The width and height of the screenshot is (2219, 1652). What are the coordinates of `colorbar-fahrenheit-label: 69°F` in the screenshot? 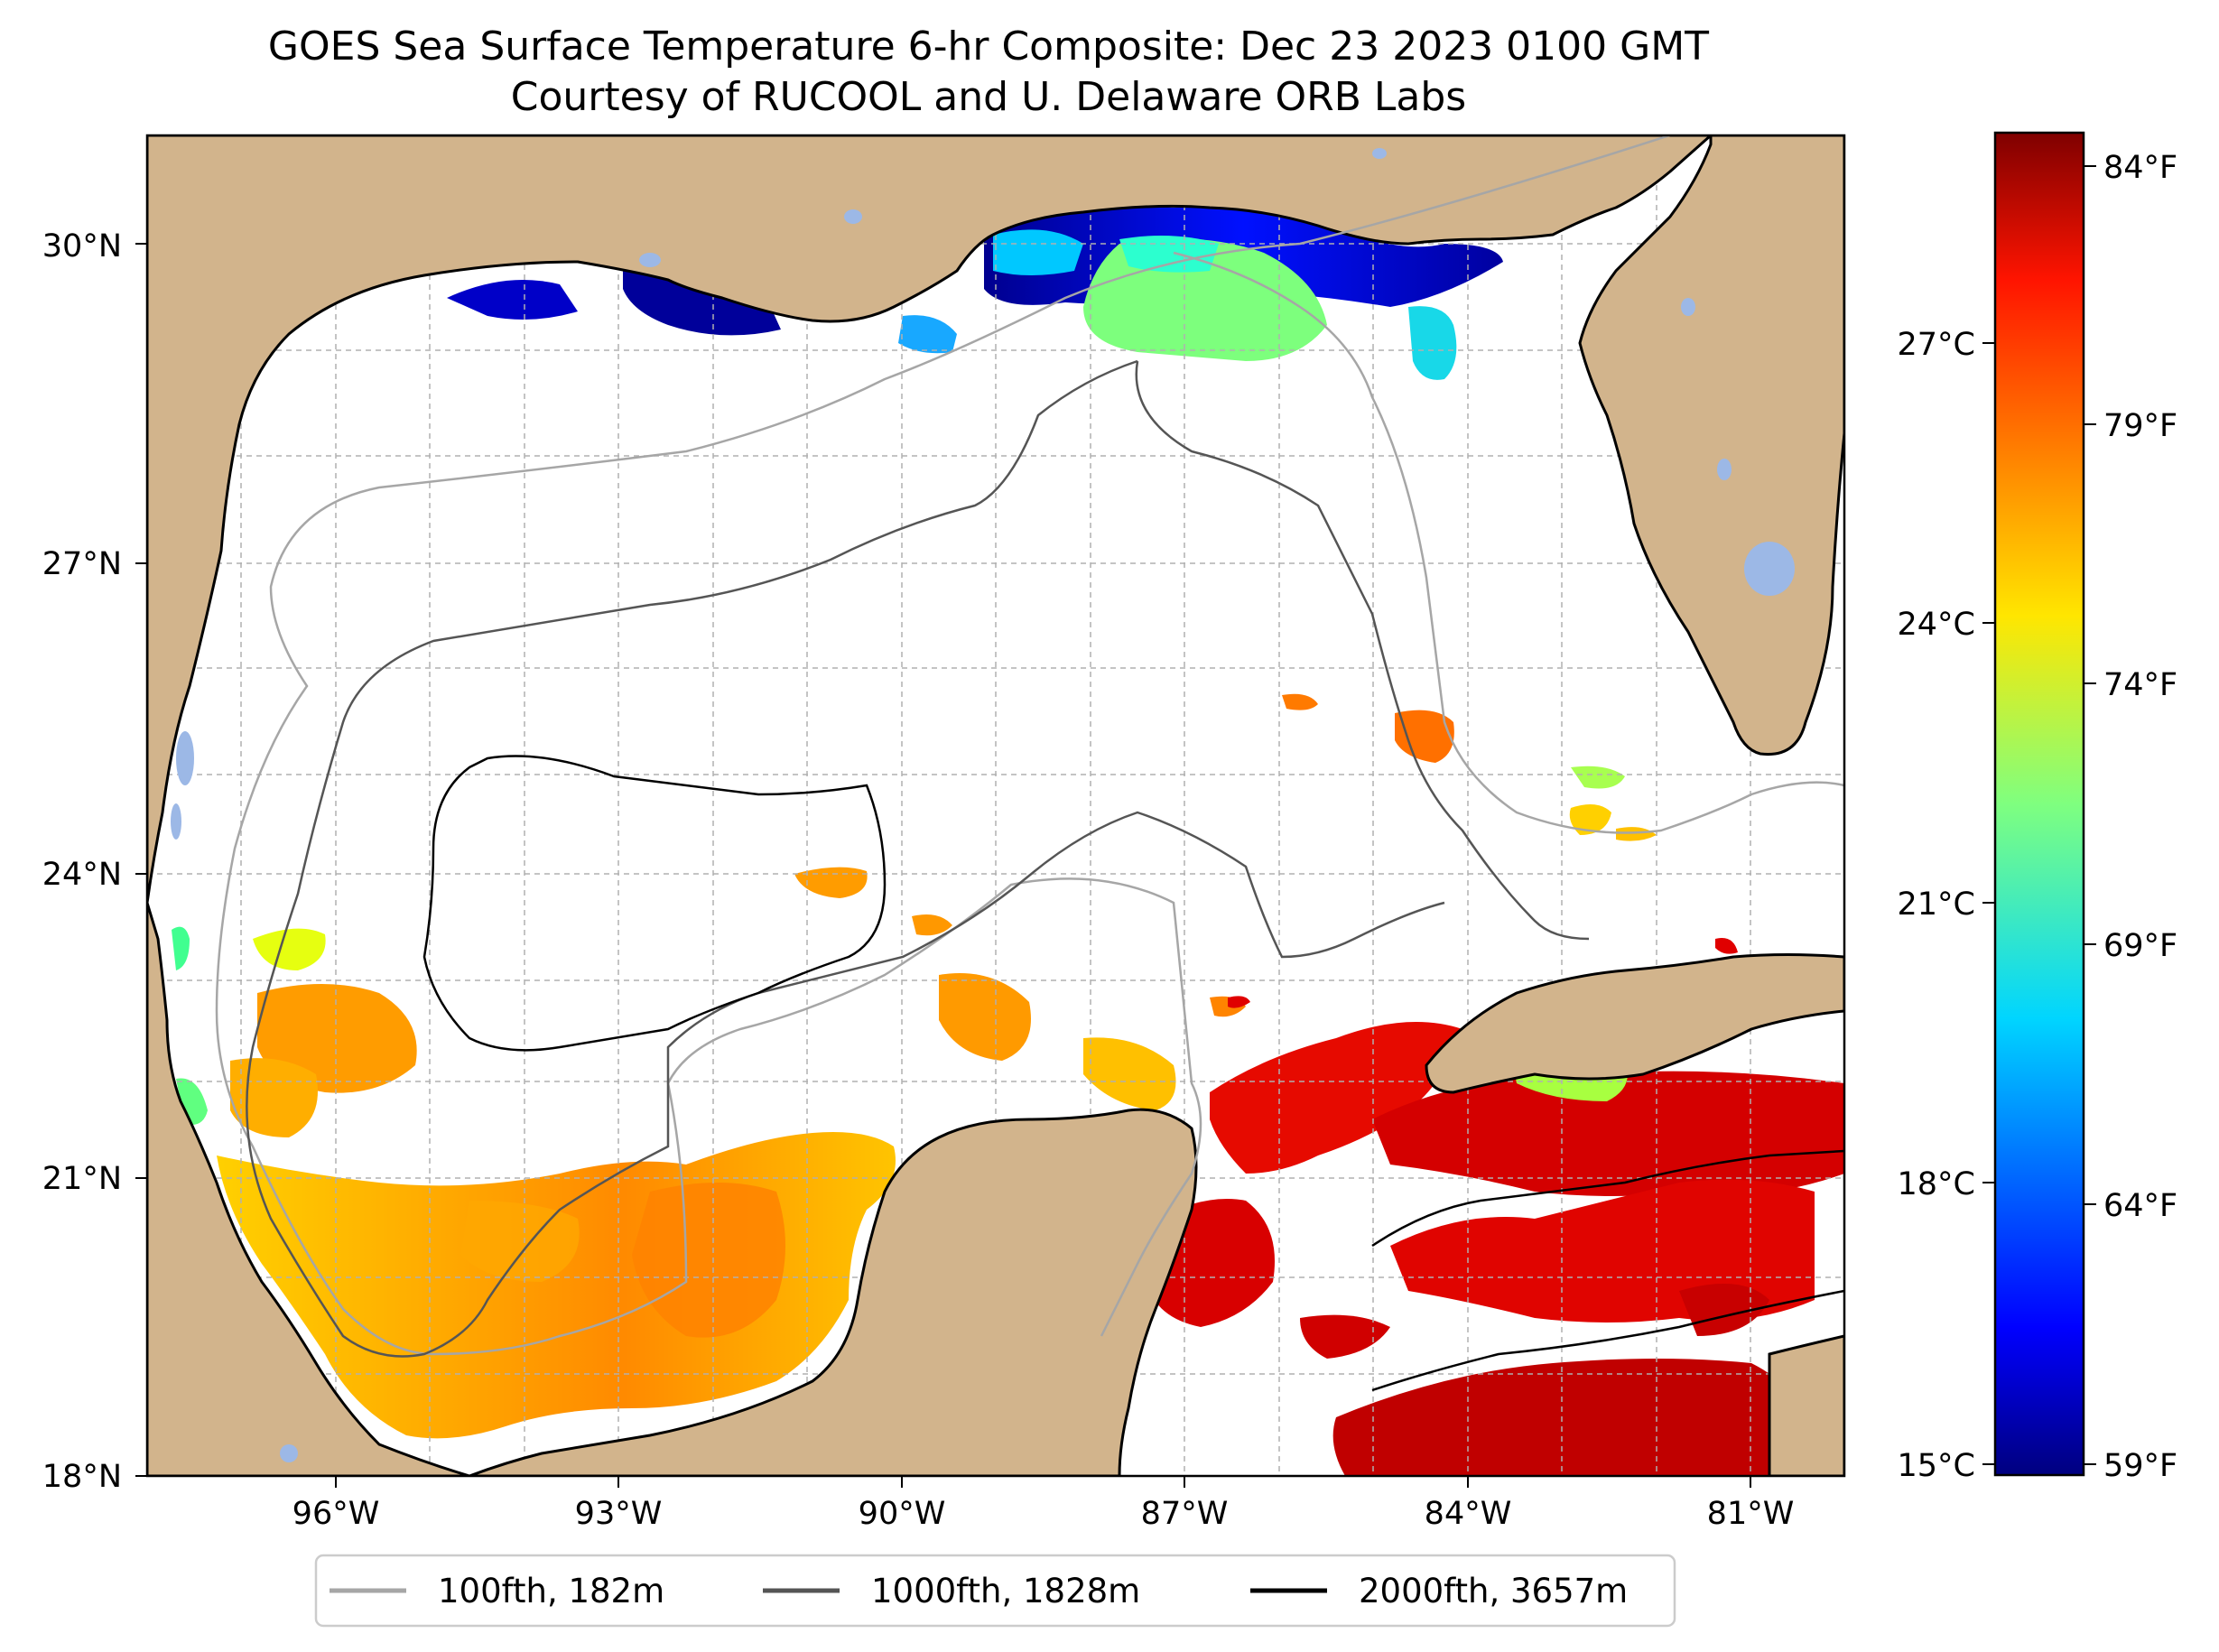 It's located at (2140, 946).